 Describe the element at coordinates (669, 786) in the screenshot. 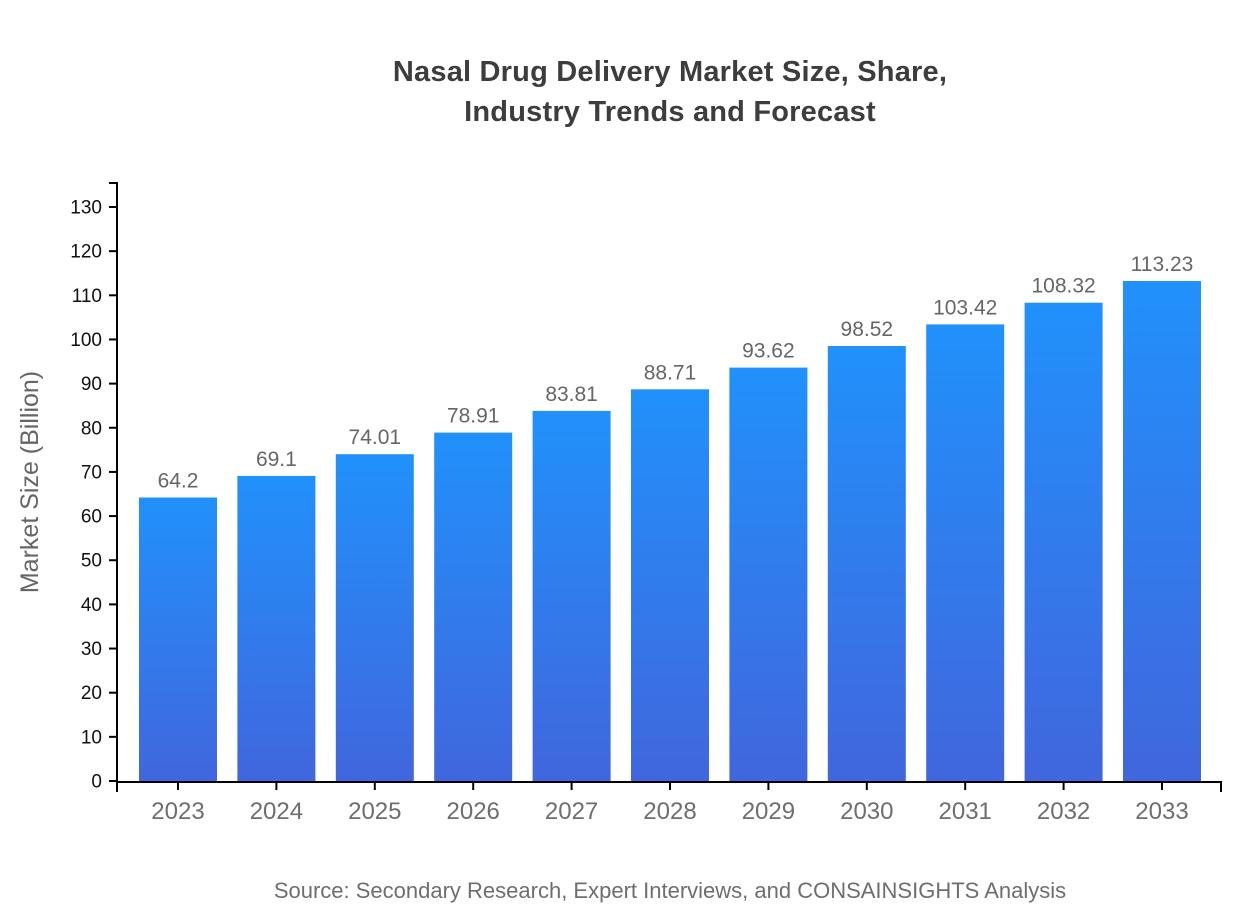

I see `x-axis-line` at that location.